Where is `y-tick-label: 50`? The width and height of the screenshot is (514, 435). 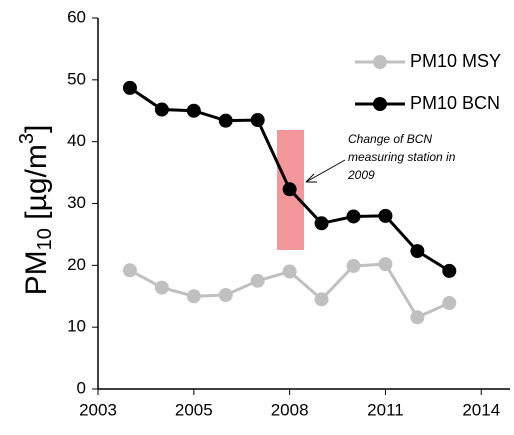
y-tick-label: 50 is located at coordinates (76, 78).